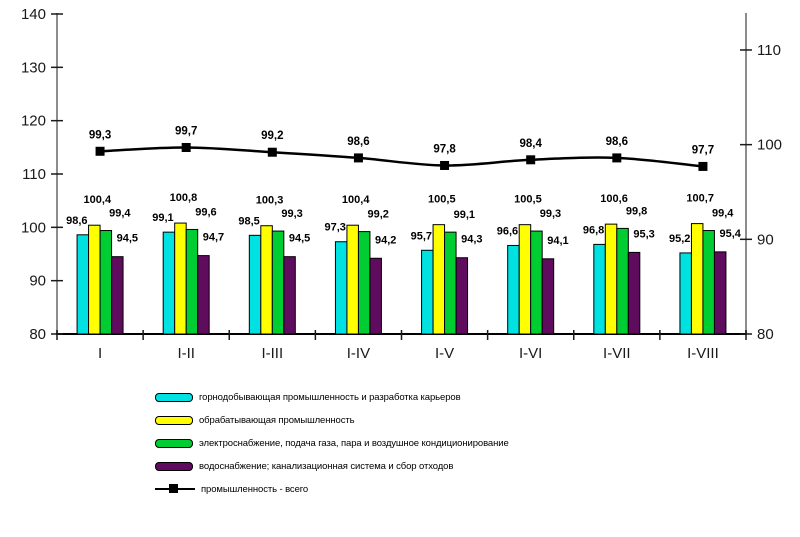  Describe the element at coordinates (358, 353) in the screenshot. I see `category-label: I-IV` at that location.